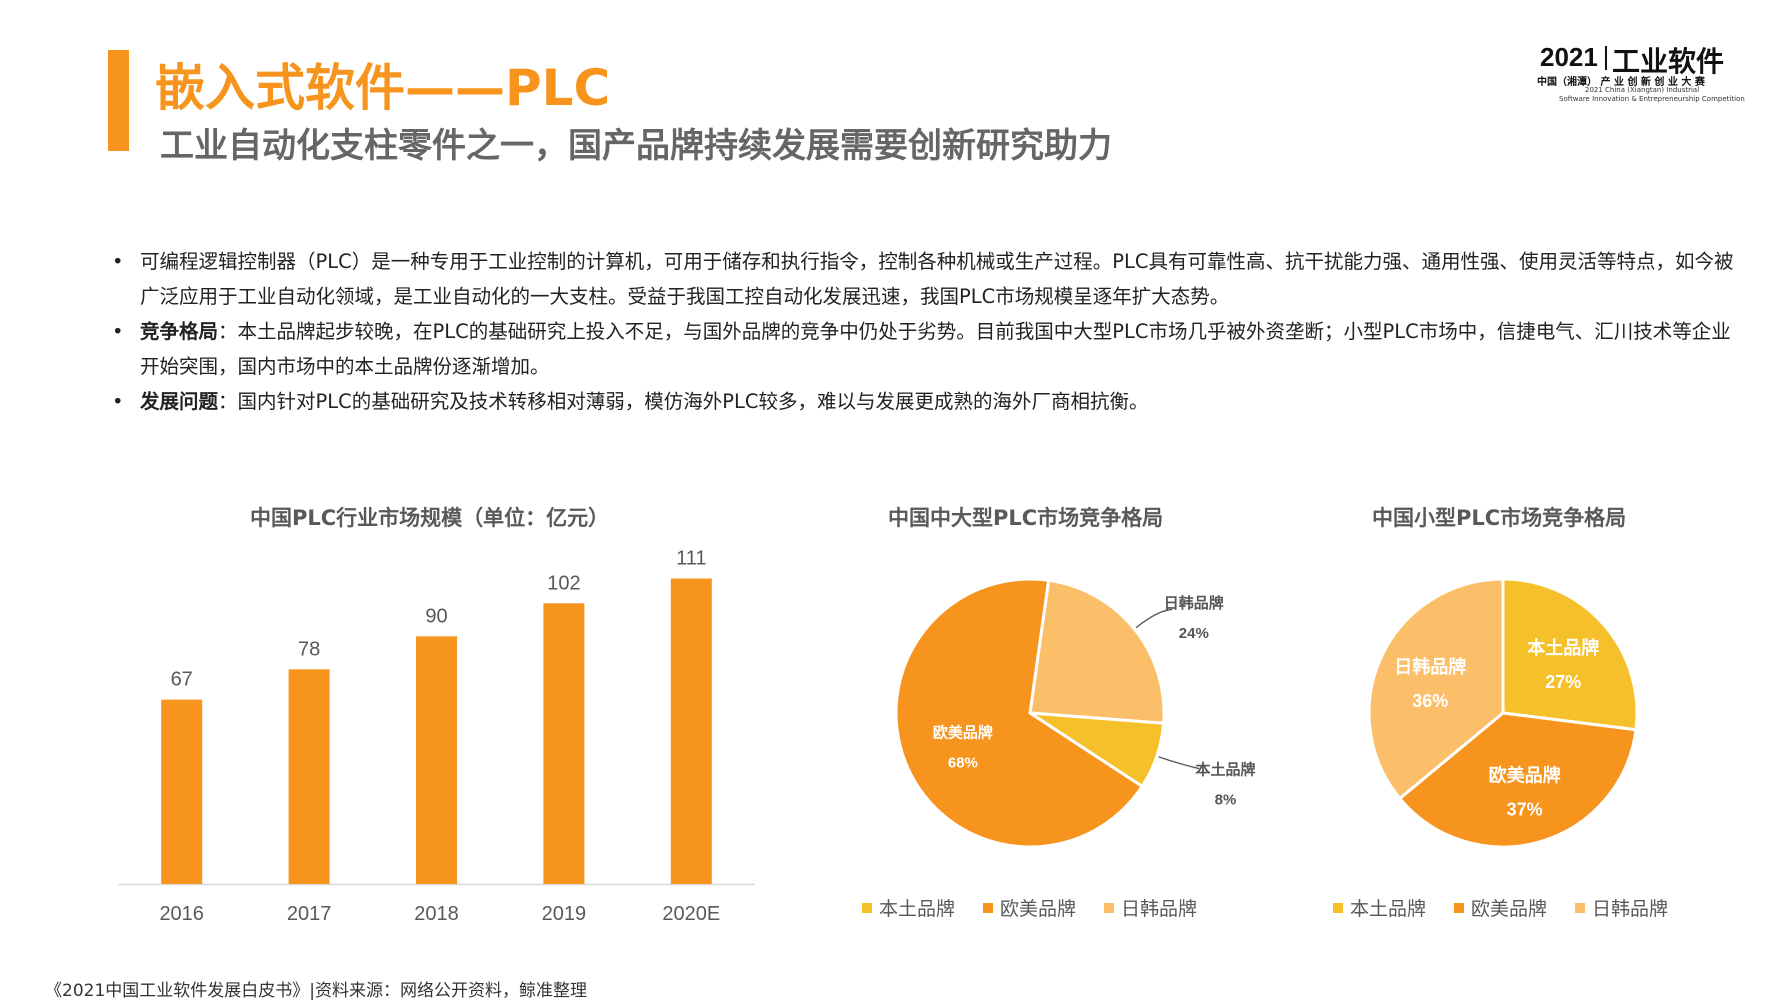 This screenshot has width=1778, height=1001. I want to click on large-plc-pie-title: 中国中大型PLC市场竞争格局, so click(1026, 518).